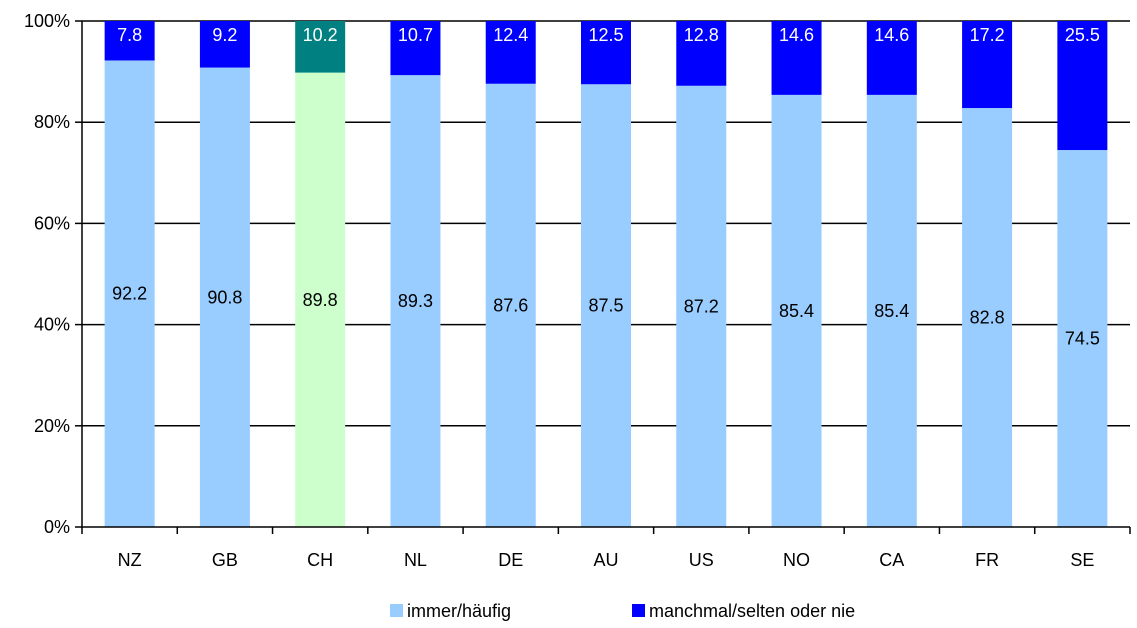  I want to click on legend-label: immer/häufig, so click(459, 611).